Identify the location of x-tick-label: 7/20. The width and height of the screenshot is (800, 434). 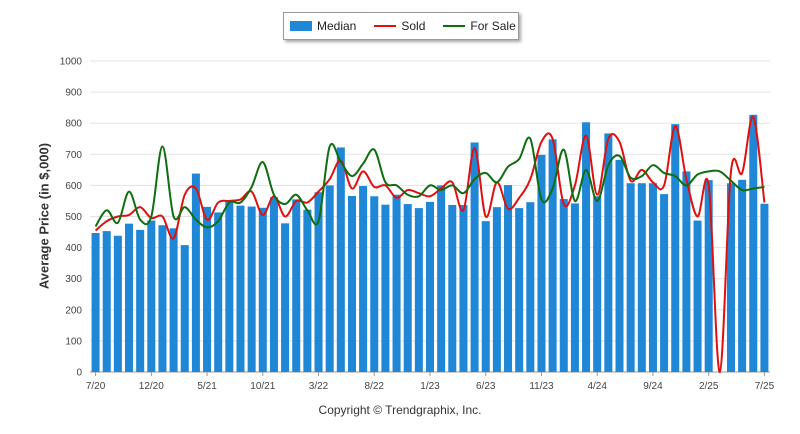
(96, 386).